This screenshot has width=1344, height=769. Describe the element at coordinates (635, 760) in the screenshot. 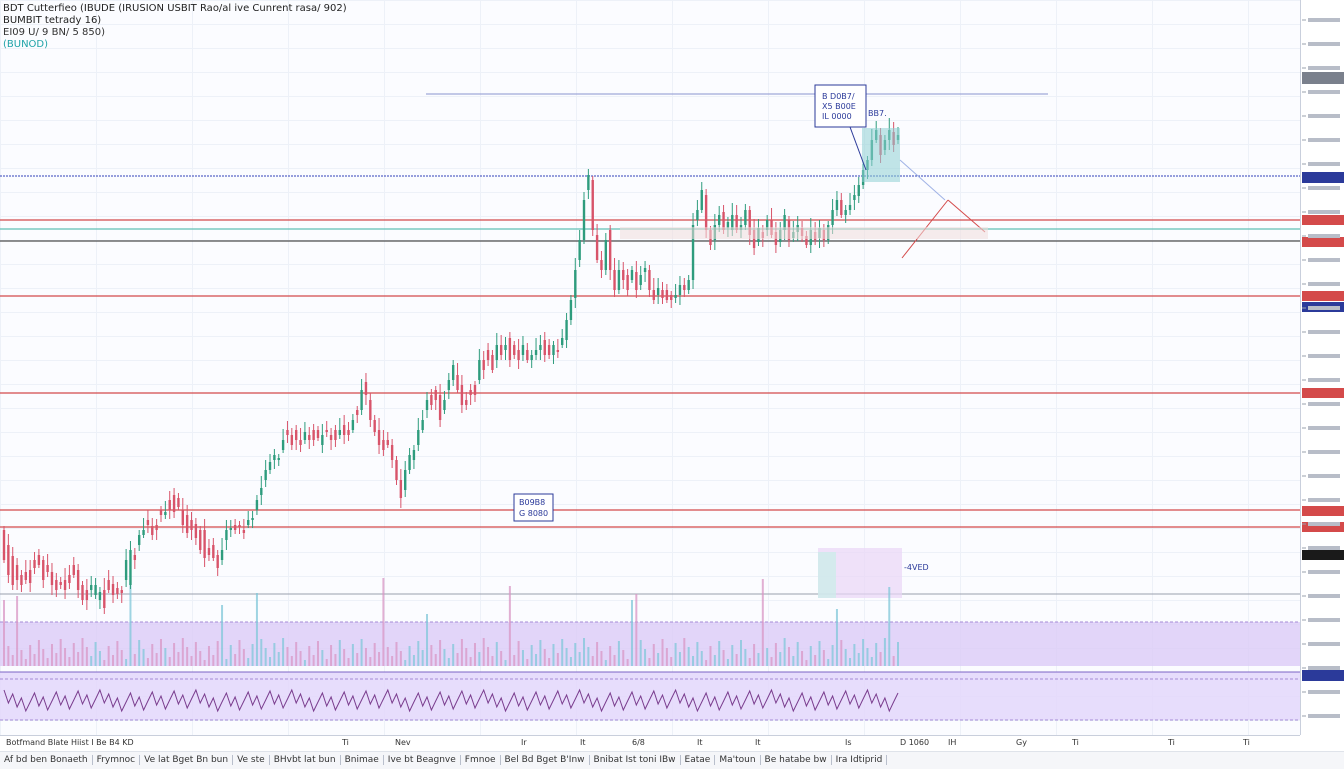

I see `bottom-toolbar-item: Bnibat Ist toni IBw` at that location.